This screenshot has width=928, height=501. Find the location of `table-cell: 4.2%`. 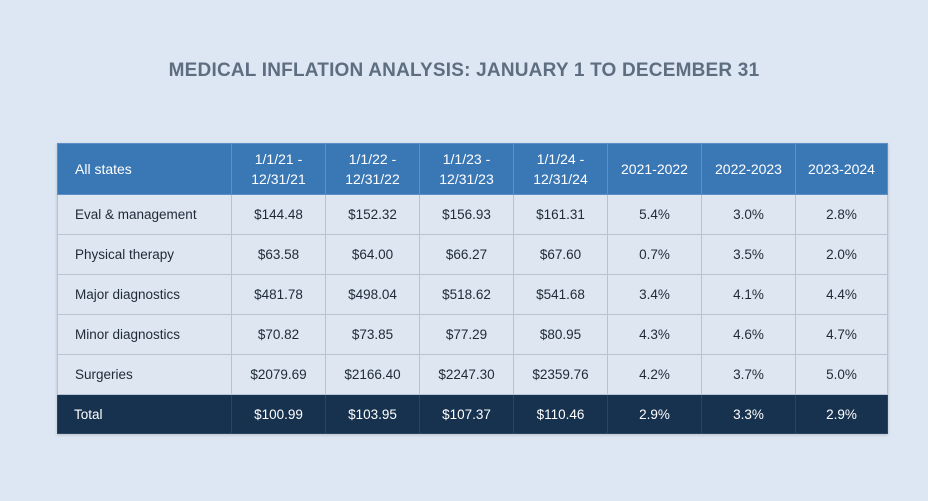

table-cell: 4.2% is located at coordinates (654, 374).